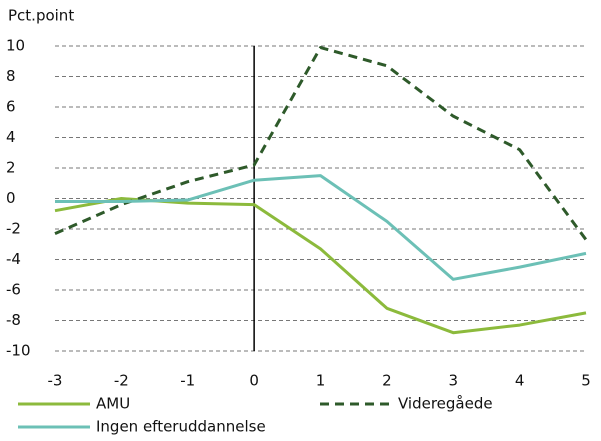  I want to click on legend-label: Videregåede, so click(445, 404).